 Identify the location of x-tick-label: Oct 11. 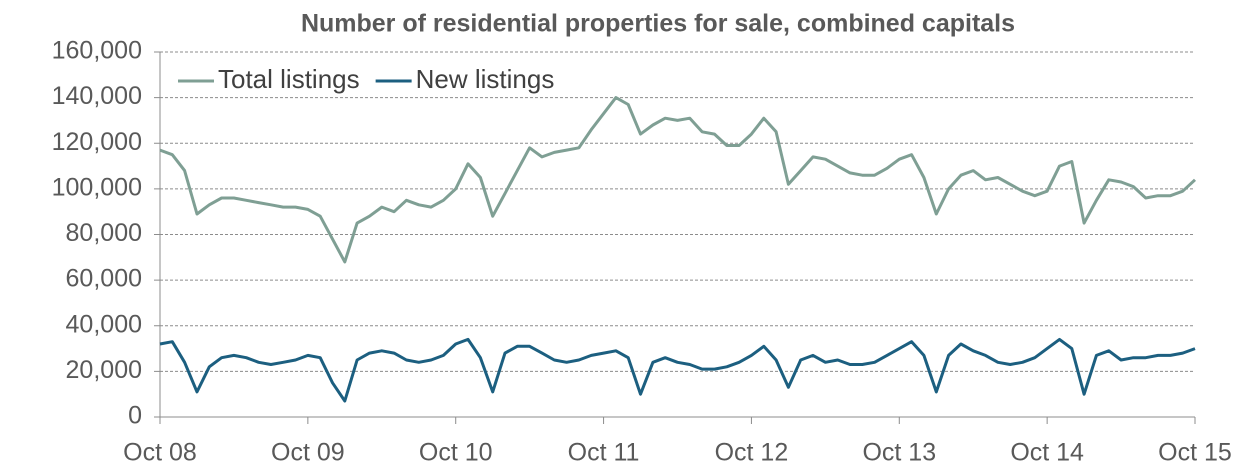
(604, 453).